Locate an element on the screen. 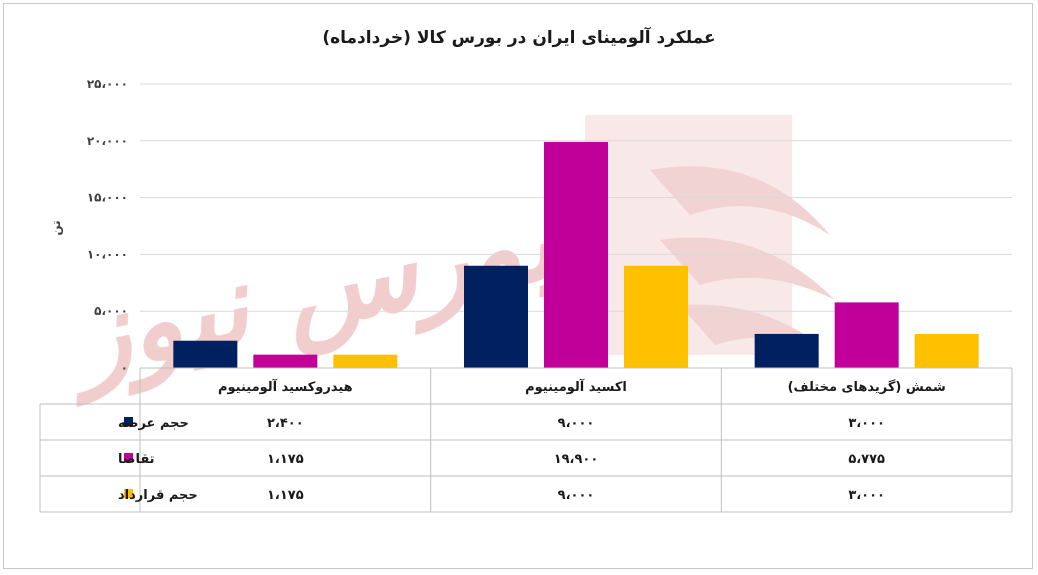 The image size is (1038, 575). data-label: ۲،۴۰۰ is located at coordinates (285, 423).